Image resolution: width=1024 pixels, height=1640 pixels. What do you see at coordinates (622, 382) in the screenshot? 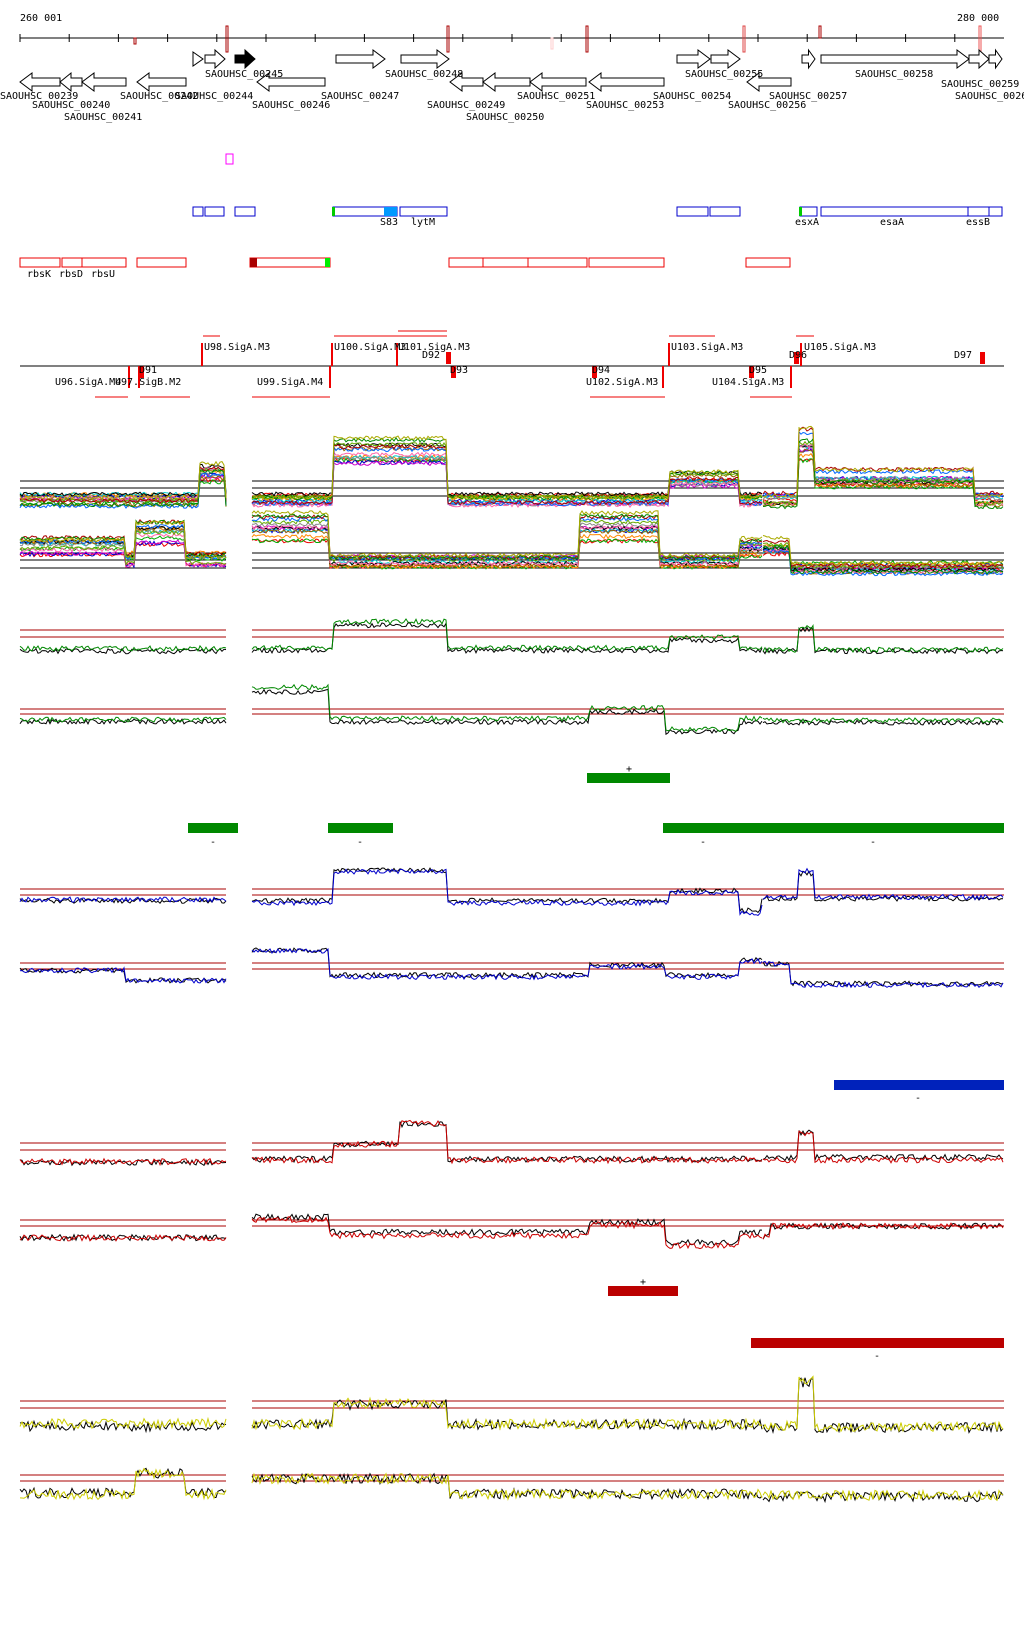
I see `promoter-label: U102.SigA.M3` at bounding box center [622, 382].